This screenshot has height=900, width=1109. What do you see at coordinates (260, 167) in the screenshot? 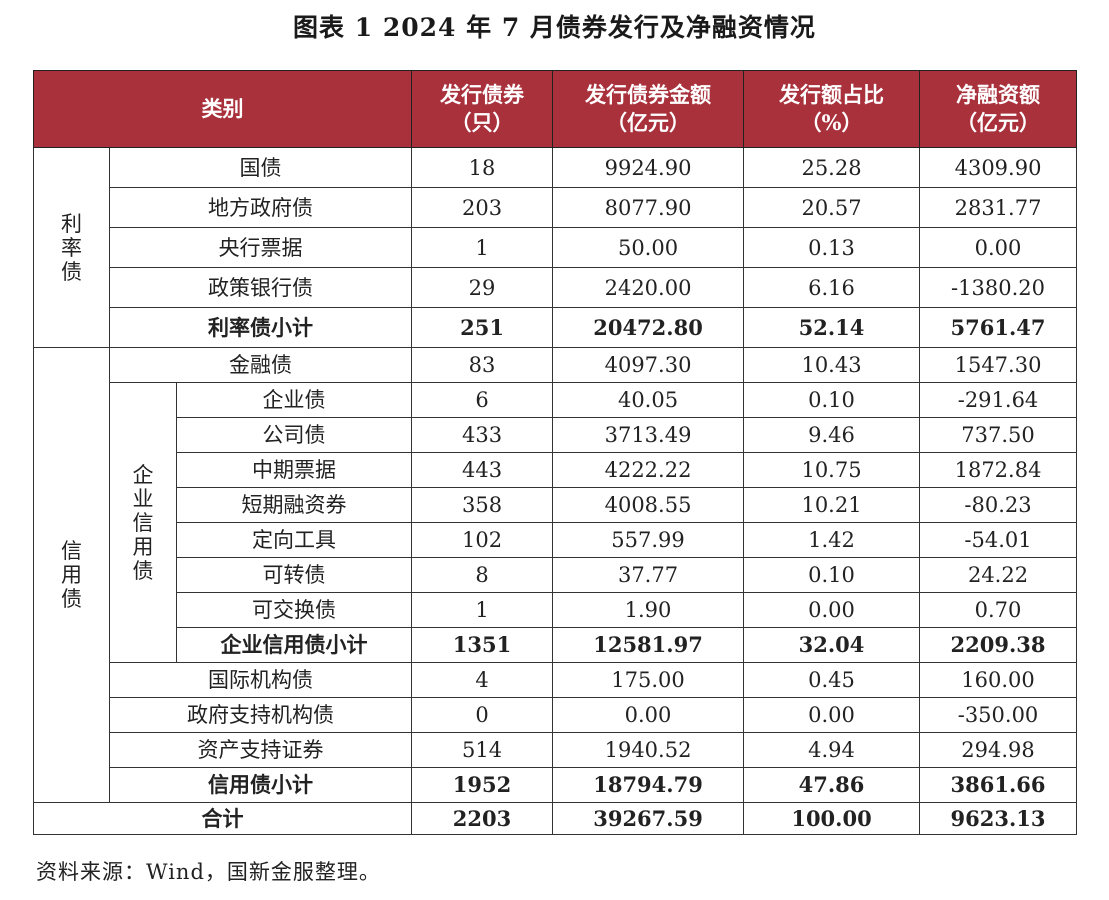
I see `row-name: 国债` at bounding box center [260, 167].